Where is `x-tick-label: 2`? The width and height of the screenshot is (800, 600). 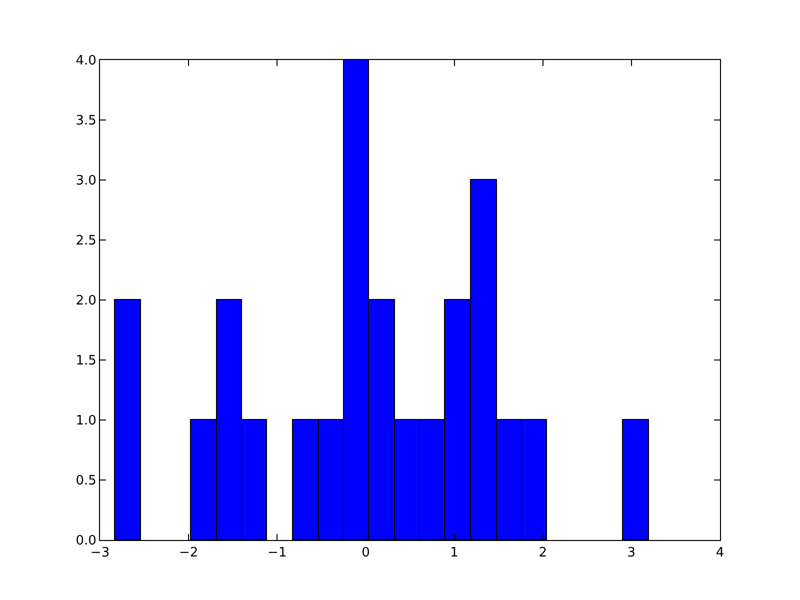 x-tick-label: 2 is located at coordinates (542, 553).